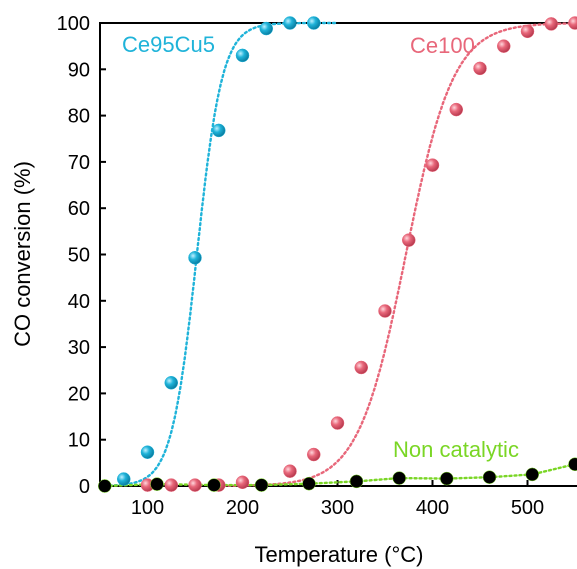 The image size is (577, 569). Describe the element at coordinates (432, 508) in the screenshot. I see `x-tick-label: 400` at that location.